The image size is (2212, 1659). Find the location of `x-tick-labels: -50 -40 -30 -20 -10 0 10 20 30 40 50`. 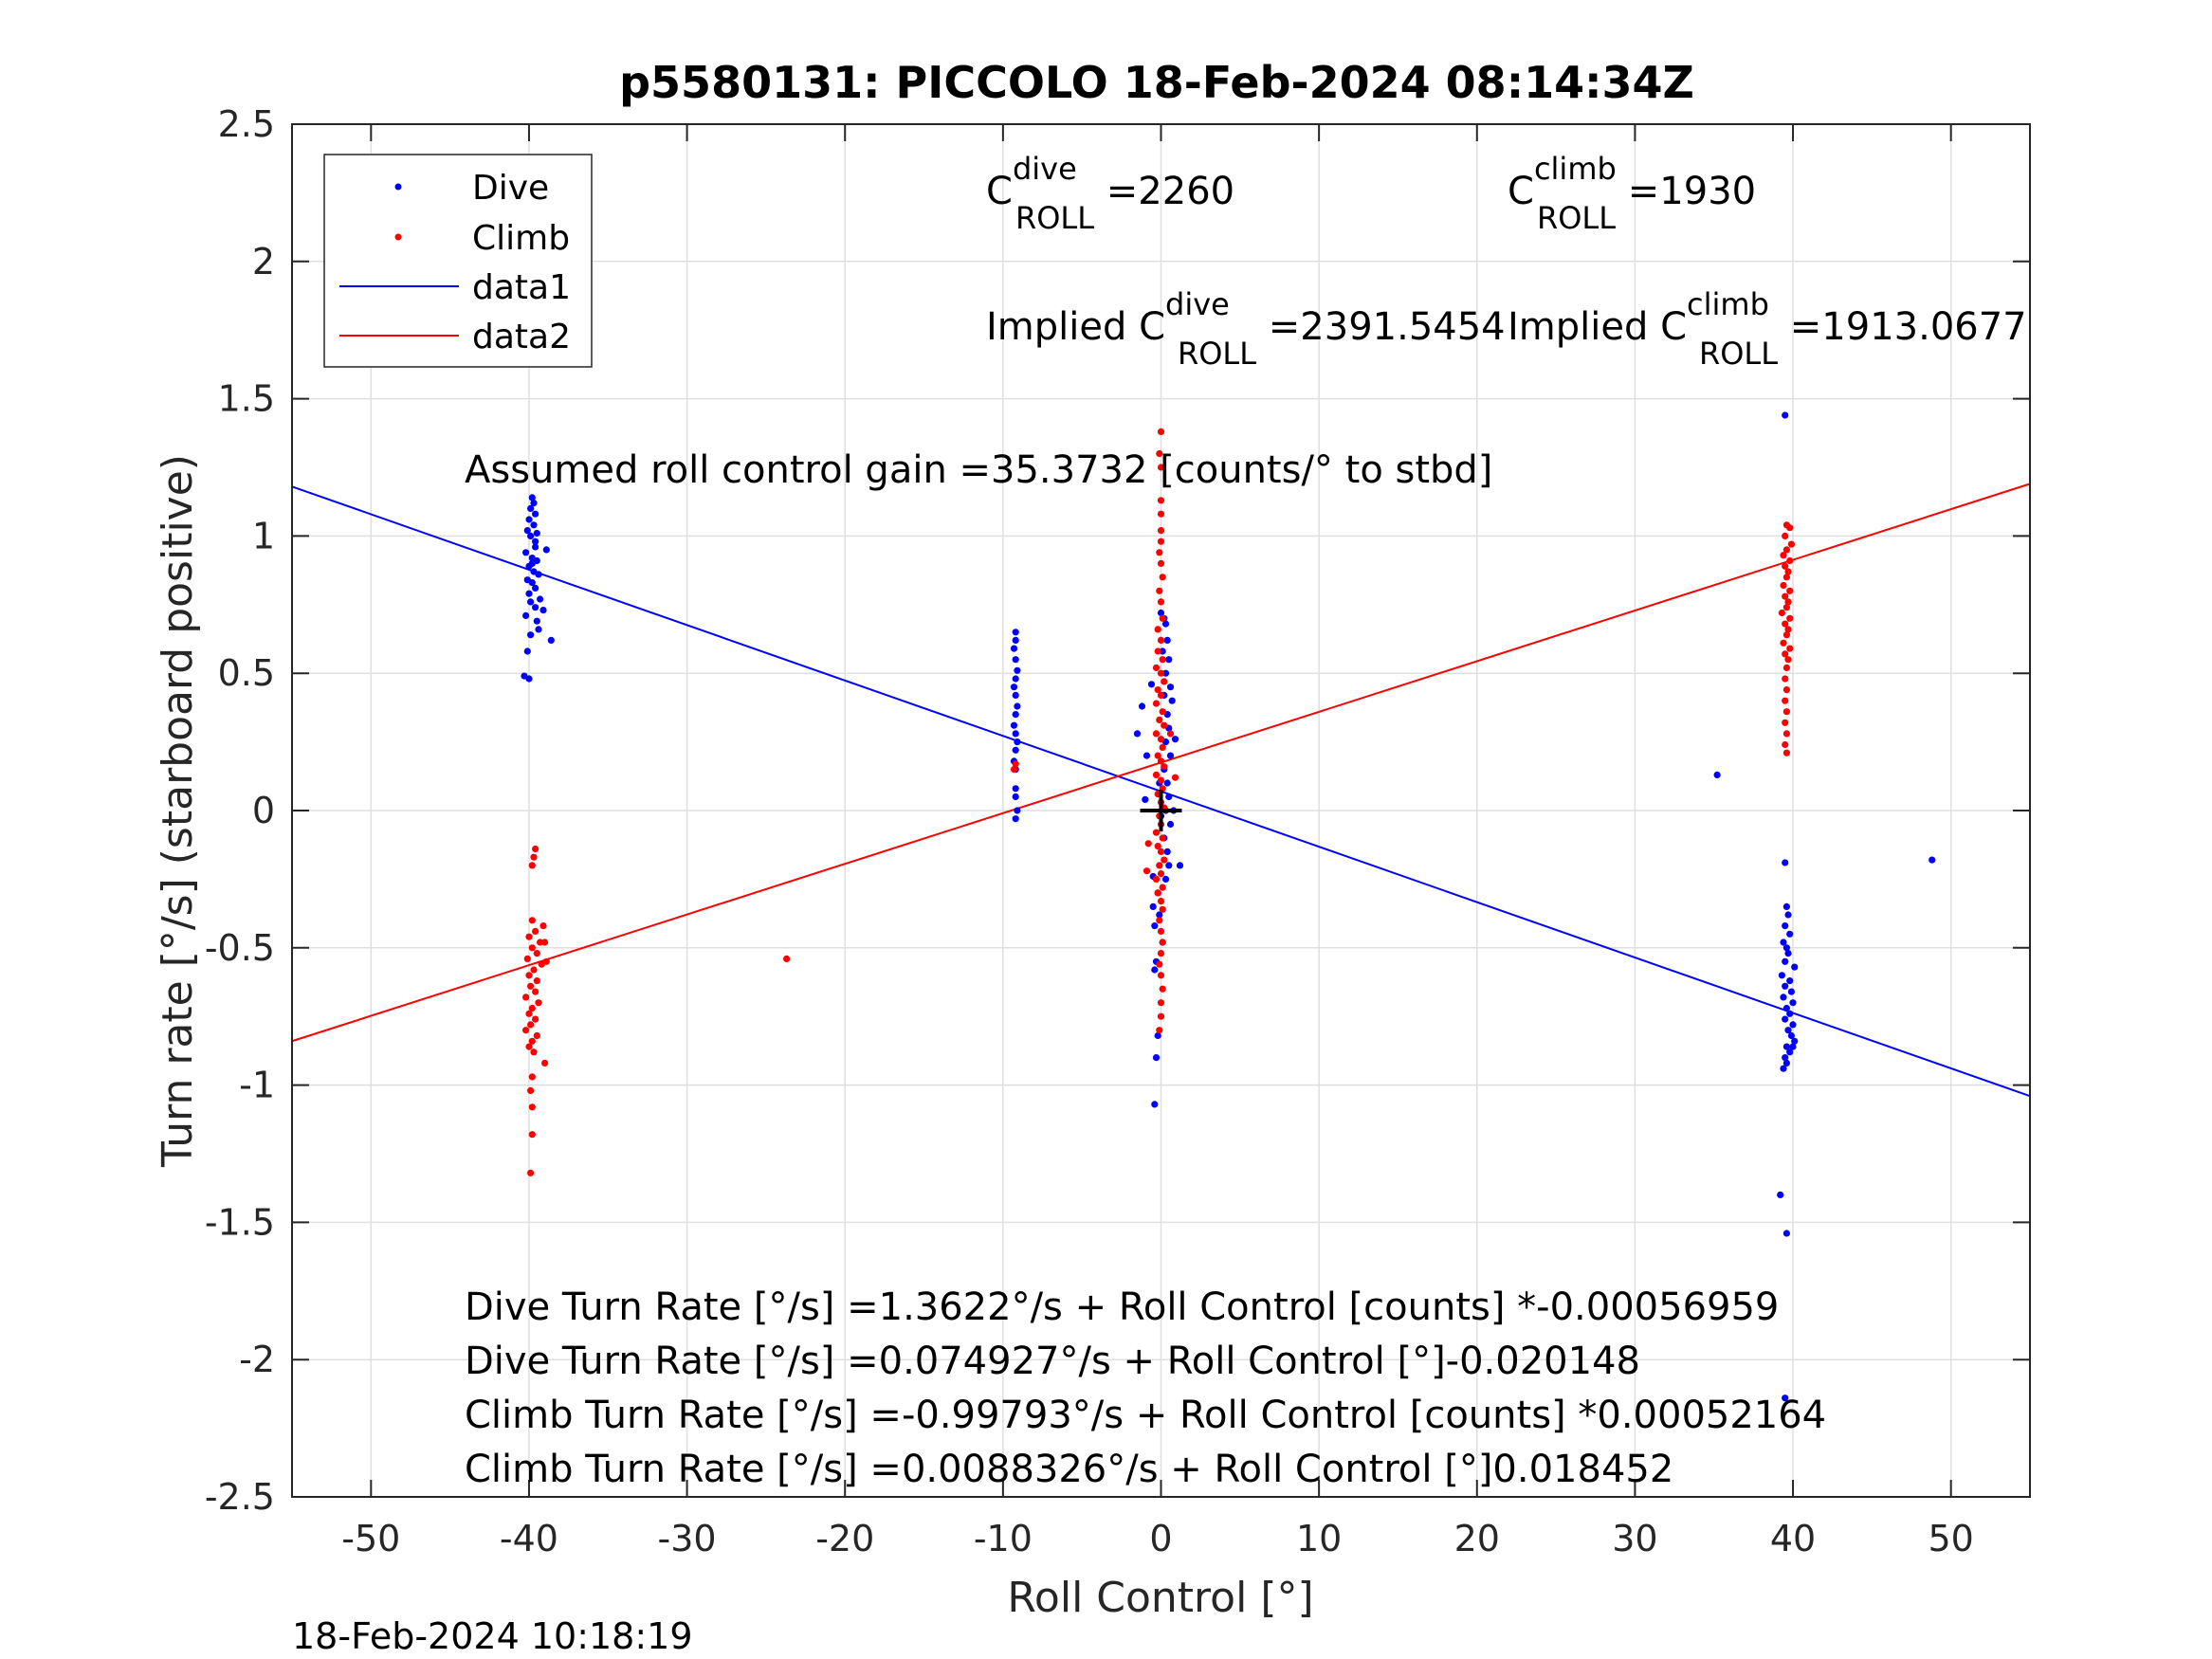

x-tick-labels: -50 -40 -30 -20 -10 0 10 20 30 40 50 is located at coordinates (1157, 1538).